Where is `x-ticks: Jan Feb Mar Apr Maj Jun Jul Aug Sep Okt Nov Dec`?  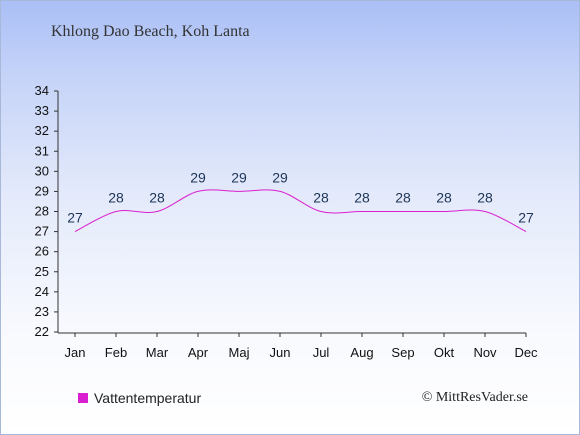 x-ticks: Jan Feb Mar Apr Maj Jun Jul Aug Sep Okt Nov Dec is located at coordinates (301, 346).